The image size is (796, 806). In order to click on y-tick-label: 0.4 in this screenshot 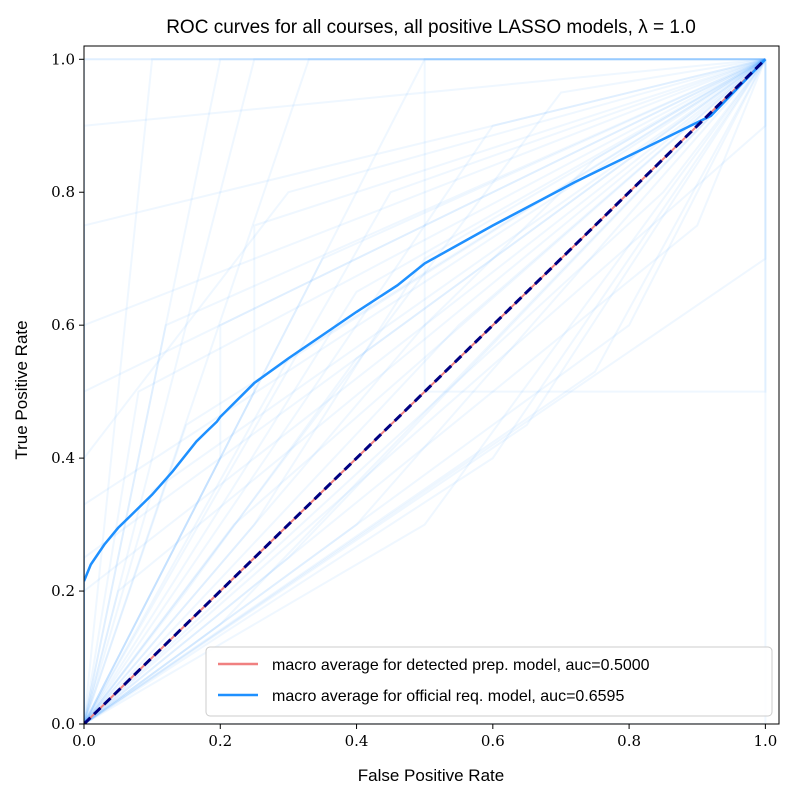, I will do `click(63, 458)`.